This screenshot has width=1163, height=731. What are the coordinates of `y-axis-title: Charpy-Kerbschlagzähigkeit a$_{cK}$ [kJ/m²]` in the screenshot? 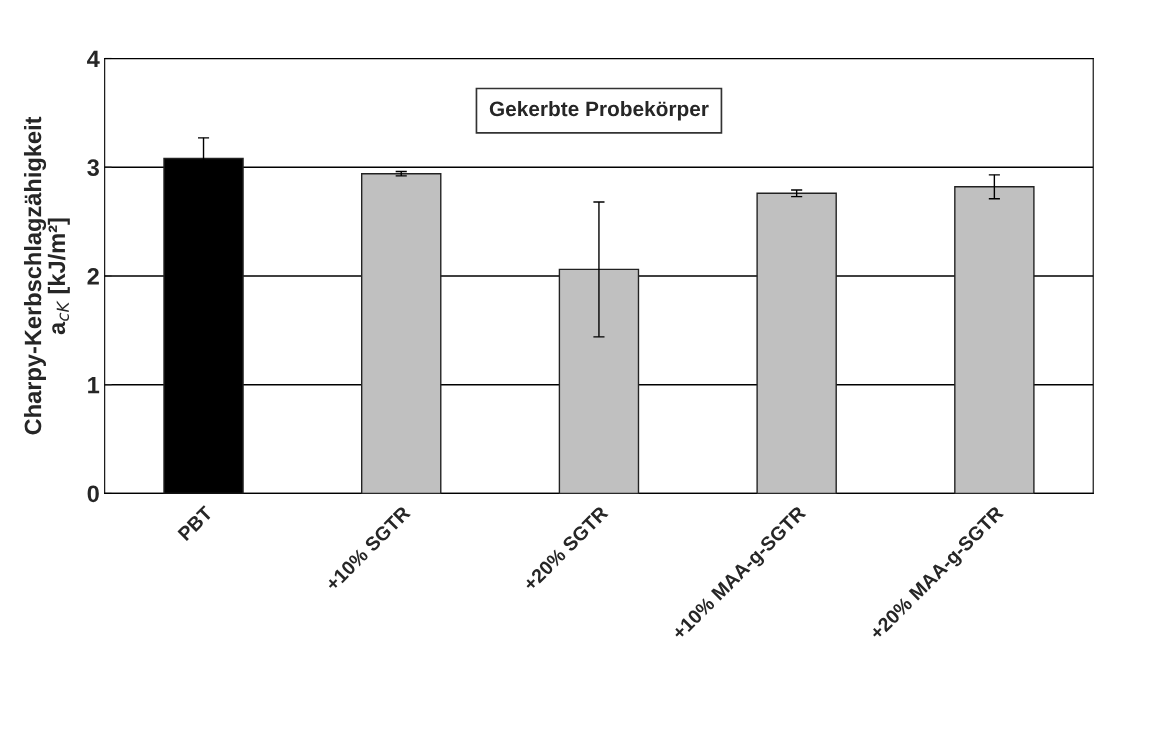 It's located at (46, 275).